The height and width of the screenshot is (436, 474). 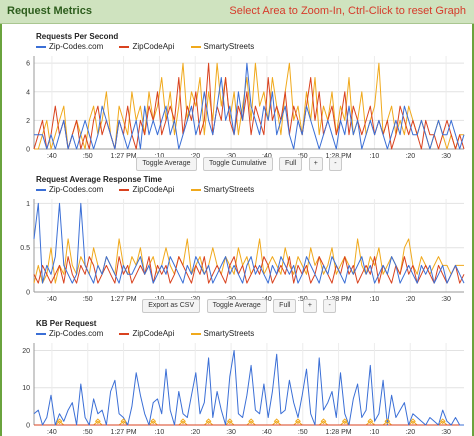 I want to click on page-title: Request Metrics, so click(x=49, y=11).